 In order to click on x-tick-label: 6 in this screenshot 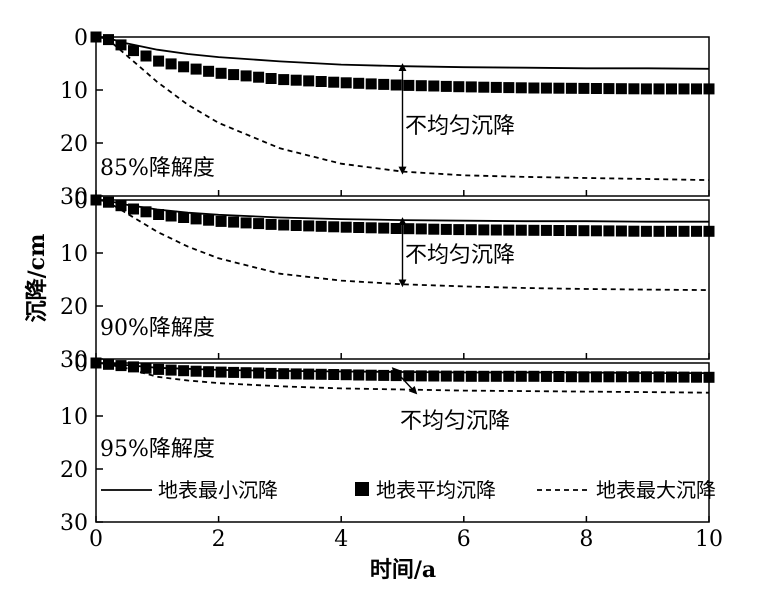, I will do `click(464, 539)`.